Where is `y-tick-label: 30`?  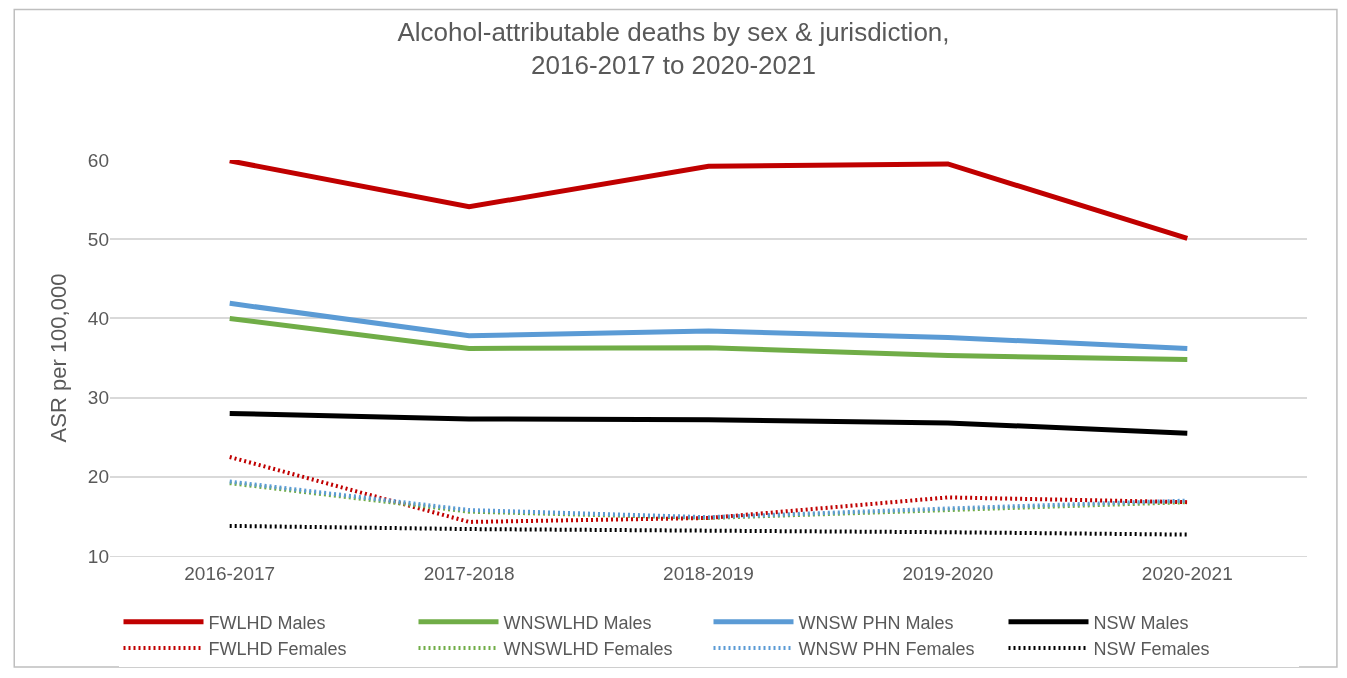
y-tick-label: 30 is located at coordinates (98, 398).